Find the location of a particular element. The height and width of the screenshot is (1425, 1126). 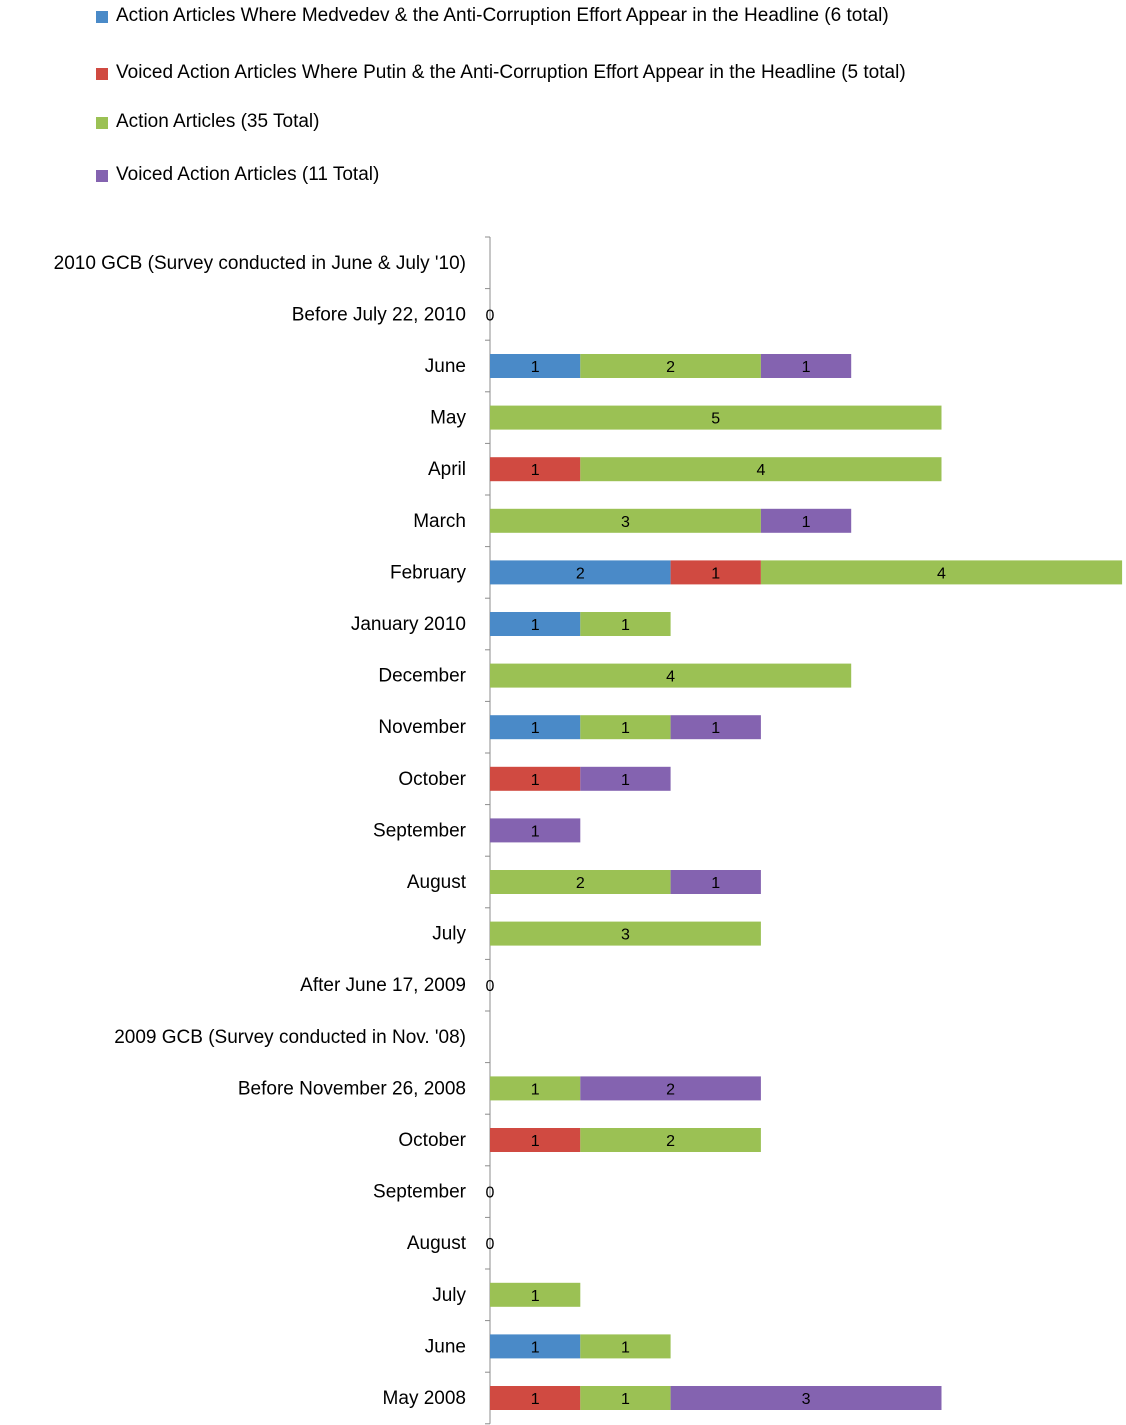

value-label-action-17: 2 is located at coordinates (670, 1141).